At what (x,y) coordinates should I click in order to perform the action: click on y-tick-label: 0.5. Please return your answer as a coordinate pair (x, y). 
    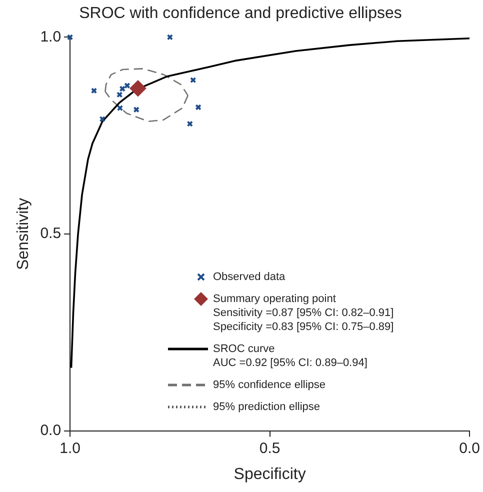
    Looking at the image, I should click on (51, 233).